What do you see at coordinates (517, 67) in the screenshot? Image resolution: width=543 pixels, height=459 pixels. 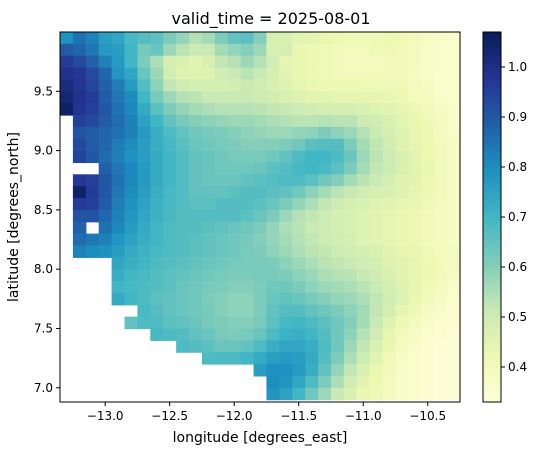 I see `colorbar-tick-label: 1.0` at bounding box center [517, 67].